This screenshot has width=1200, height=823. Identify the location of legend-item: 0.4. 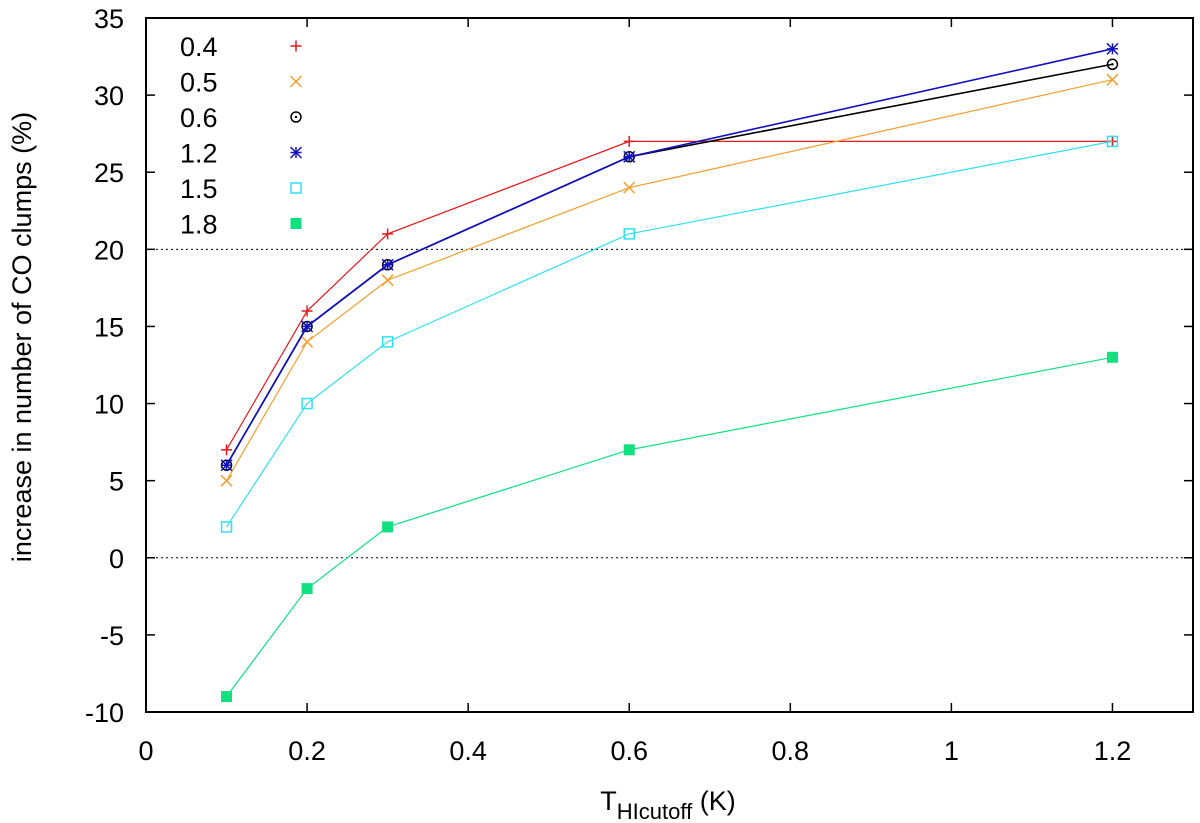
(241, 47).